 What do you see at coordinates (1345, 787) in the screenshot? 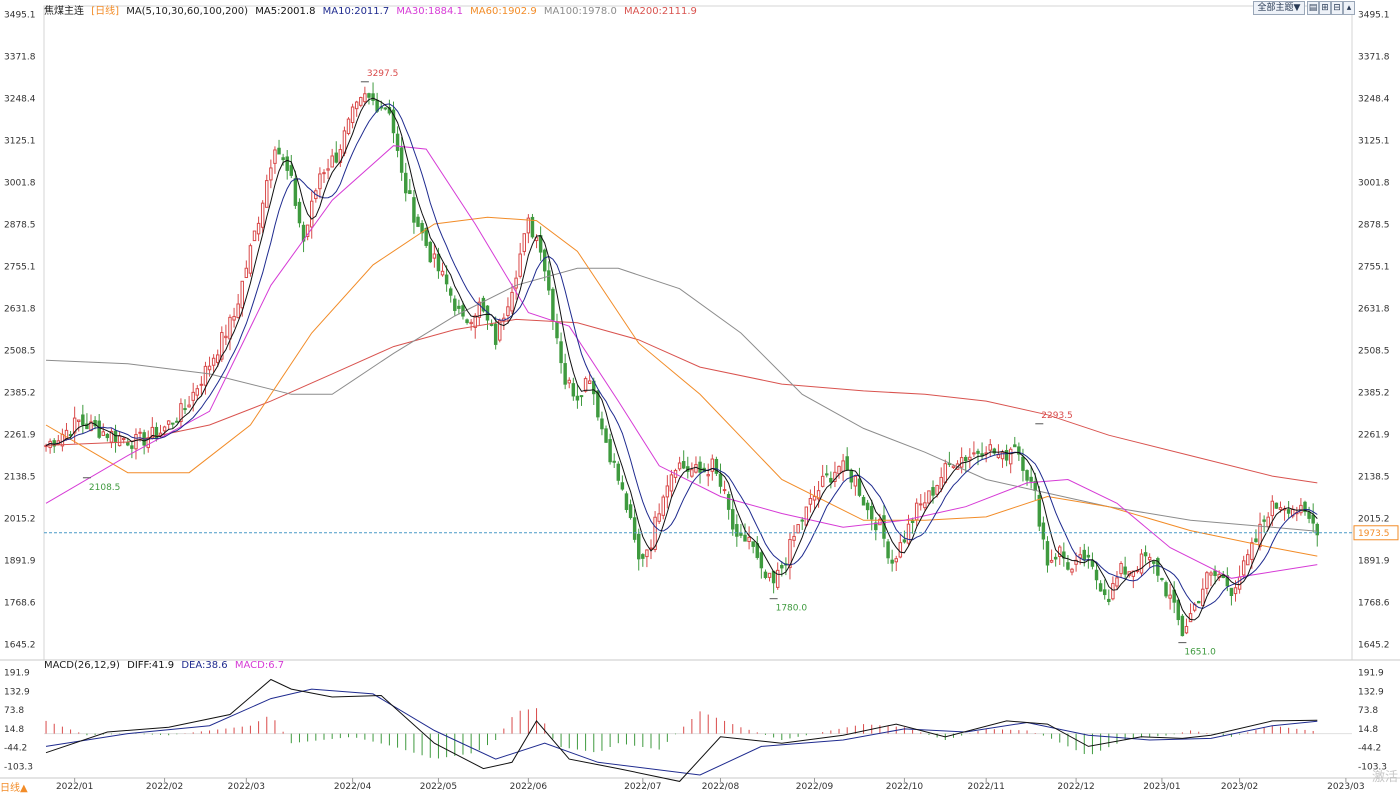
I see `date-tick-label: 2023/03` at bounding box center [1345, 787].